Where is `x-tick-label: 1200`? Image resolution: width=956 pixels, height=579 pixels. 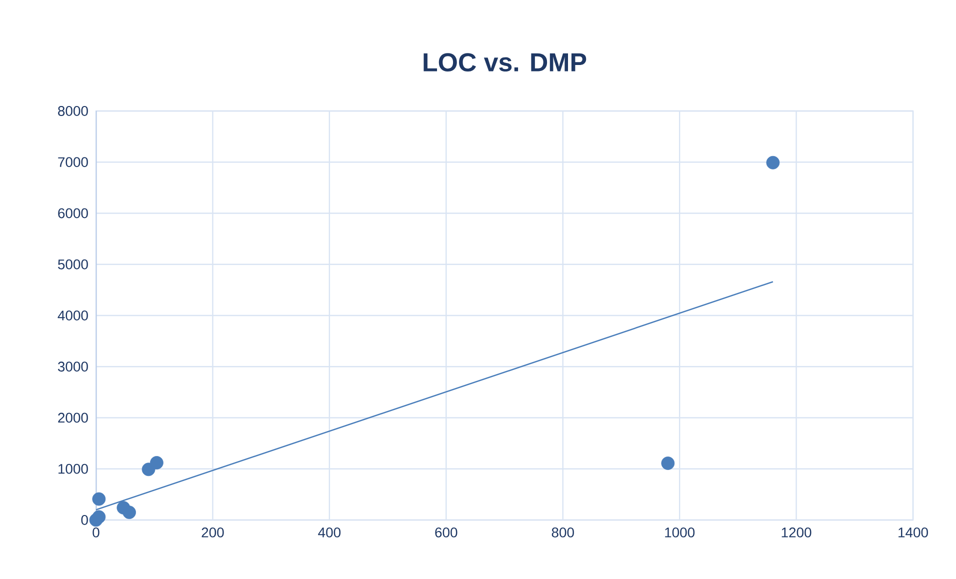
x-tick-label: 1200 is located at coordinates (797, 533).